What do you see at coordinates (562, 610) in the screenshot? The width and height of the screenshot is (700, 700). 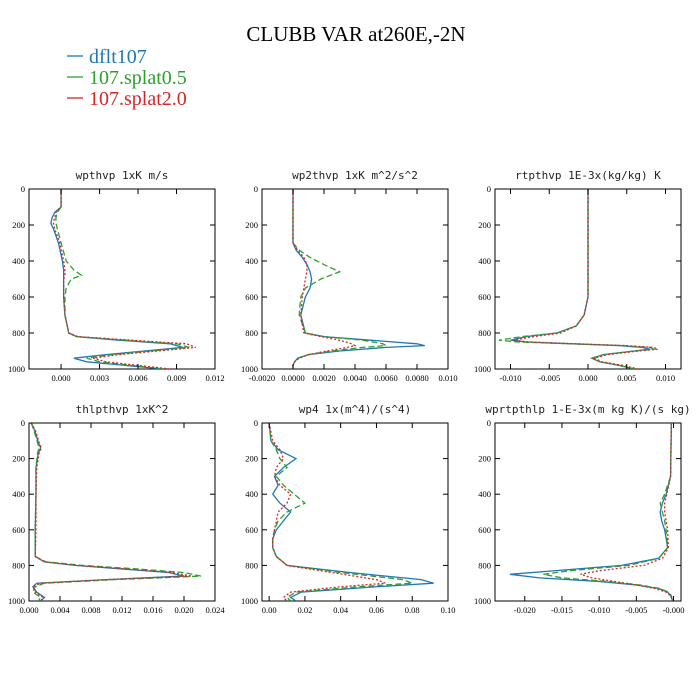 I see `x-tick-label: -0.015` at bounding box center [562, 610].